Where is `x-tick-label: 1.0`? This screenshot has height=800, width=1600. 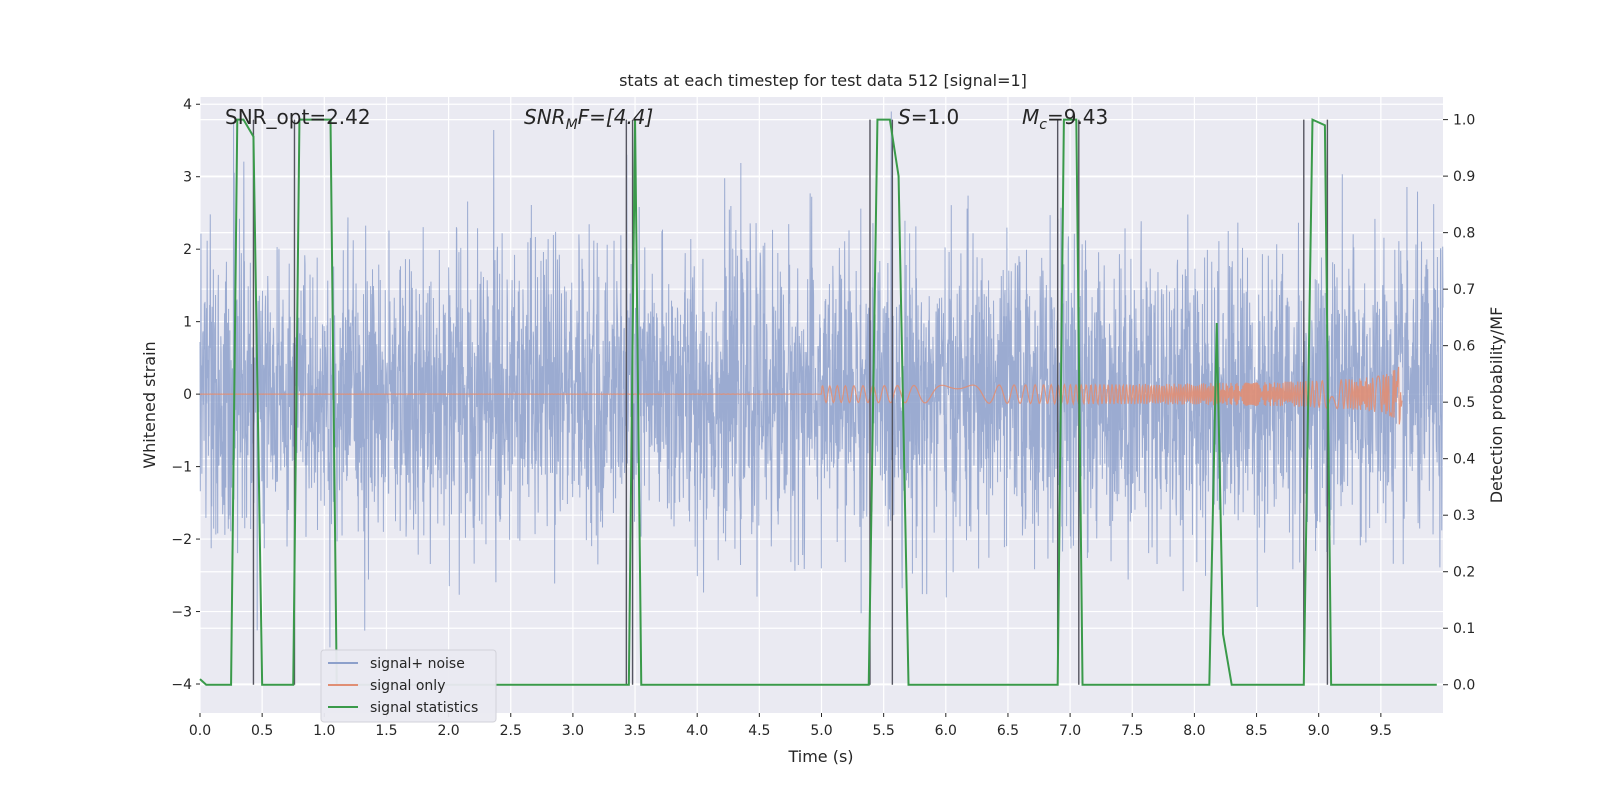
x-tick-label: 1.0 is located at coordinates (324, 731).